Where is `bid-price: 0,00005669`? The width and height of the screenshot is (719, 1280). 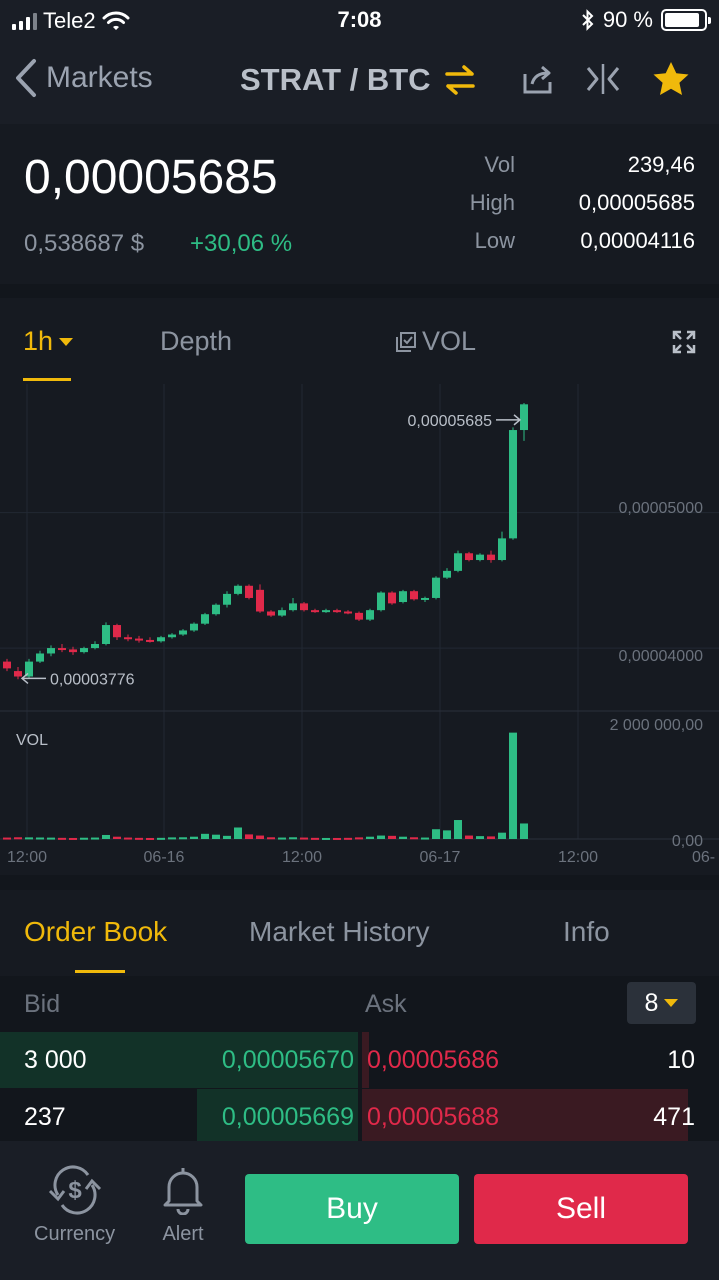
bid-price: 0,00005669 is located at coordinates (287, 1117).